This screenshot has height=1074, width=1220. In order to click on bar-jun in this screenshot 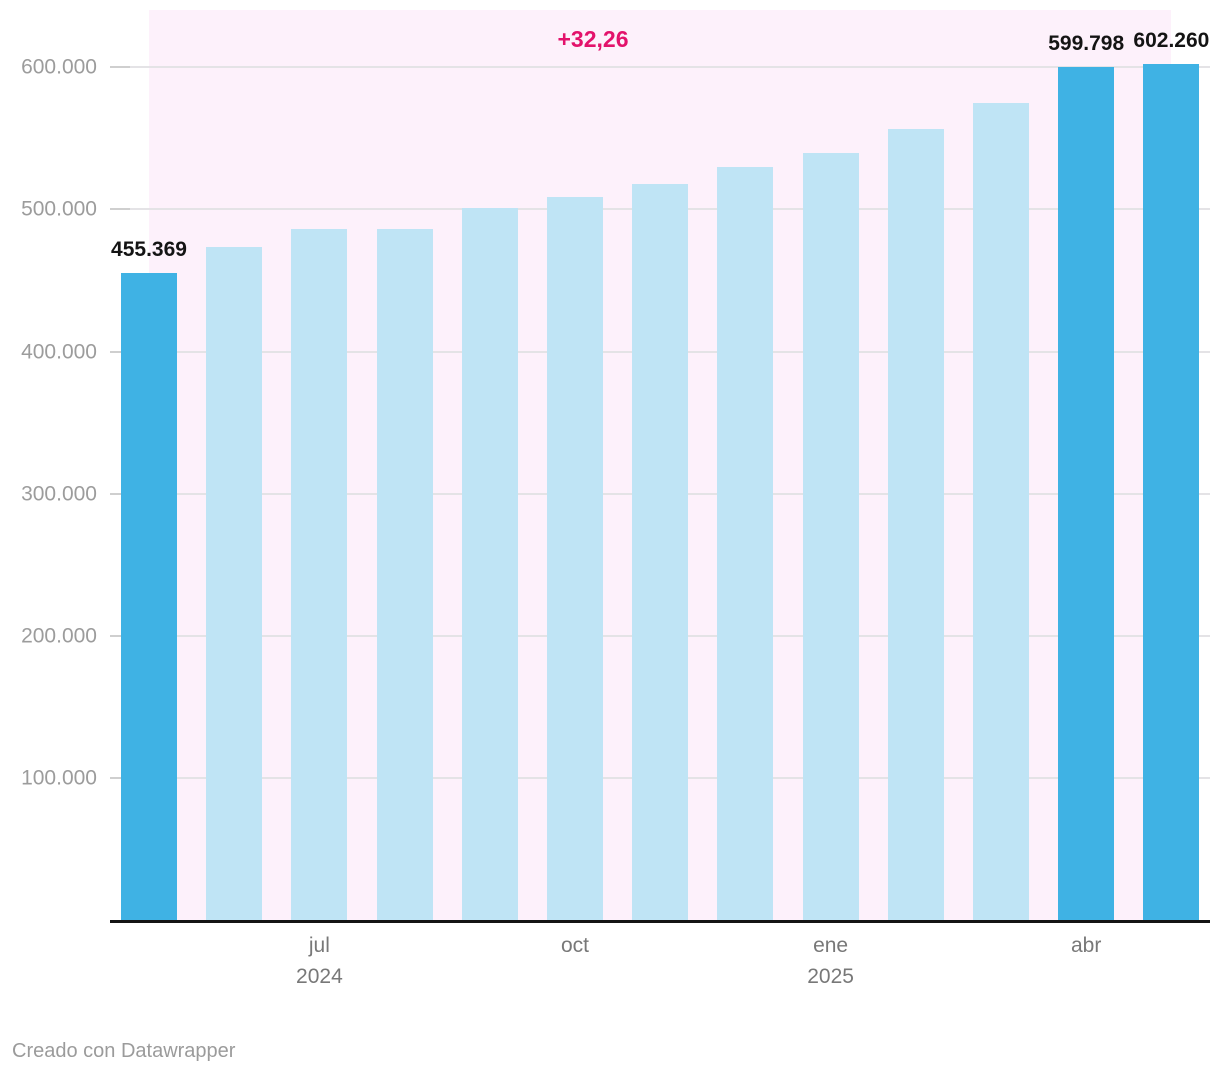, I will do `click(234, 584)`.